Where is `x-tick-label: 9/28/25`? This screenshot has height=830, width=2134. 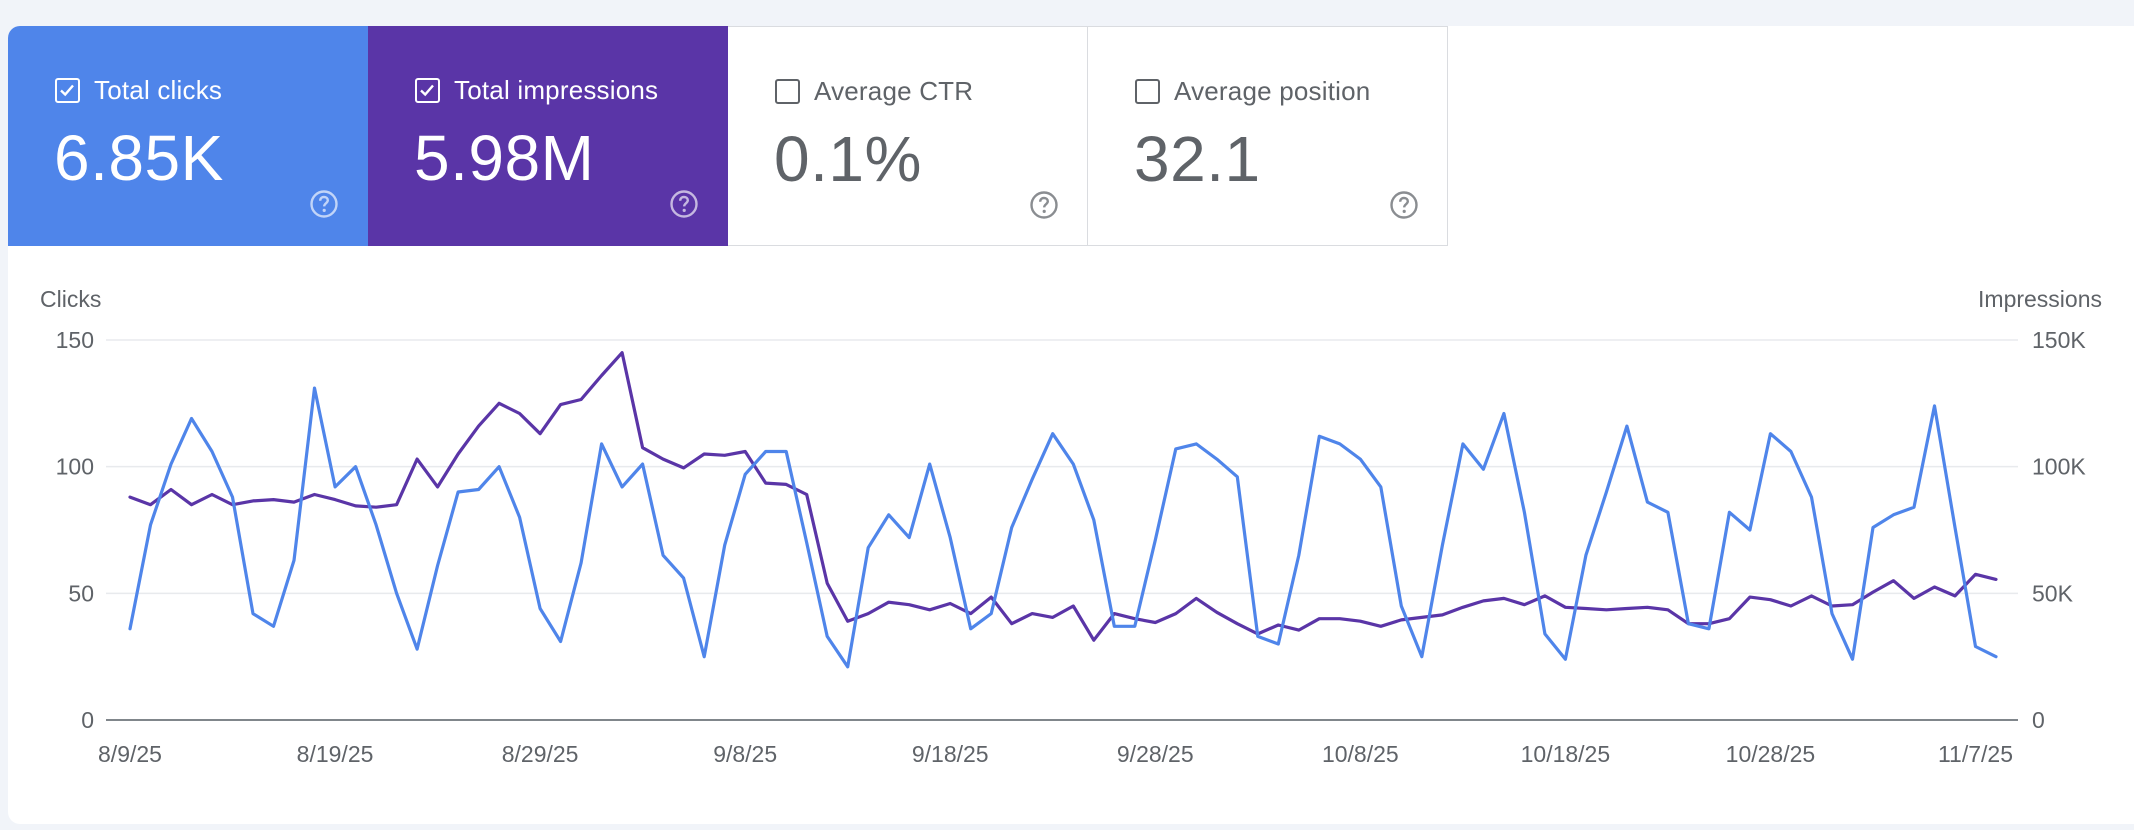
x-tick-label: 9/28/25 is located at coordinates (1155, 754).